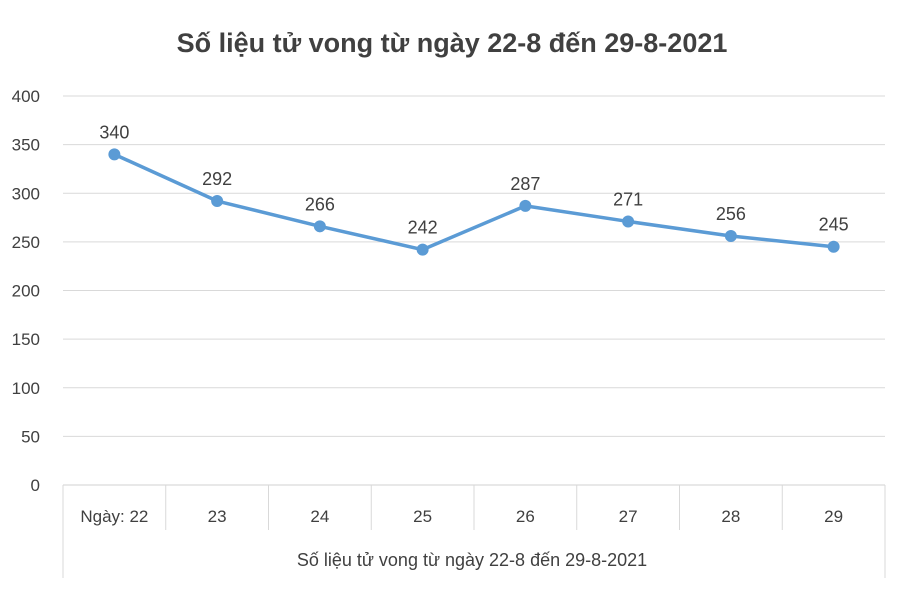 The width and height of the screenshot is (900, 600). What do you see at coordinates (26, 96) in the screenshot?
I see `y-tick-label: 400` at bounding box center [26, 96].